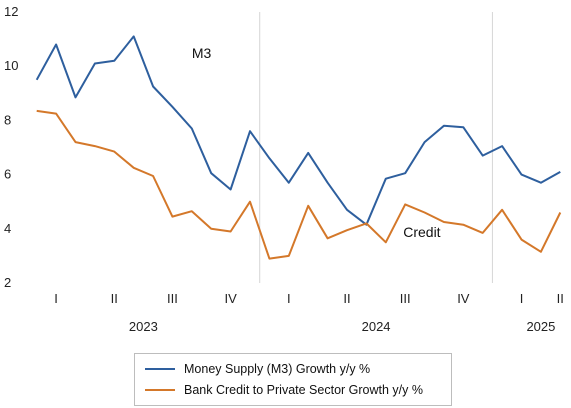  What do you see at coordinates (11, 11) in the screenshot?
I see `y-tick-label-12: 12` at bounding box center [11, 11].